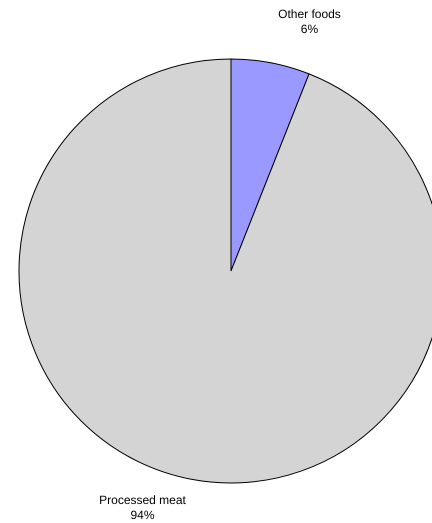 Image resolution: width=432 pixels, height=523 pixels. Describe the element at coordinates (309, 29) in the screenshot. I see `data-label: 6%` at that location.